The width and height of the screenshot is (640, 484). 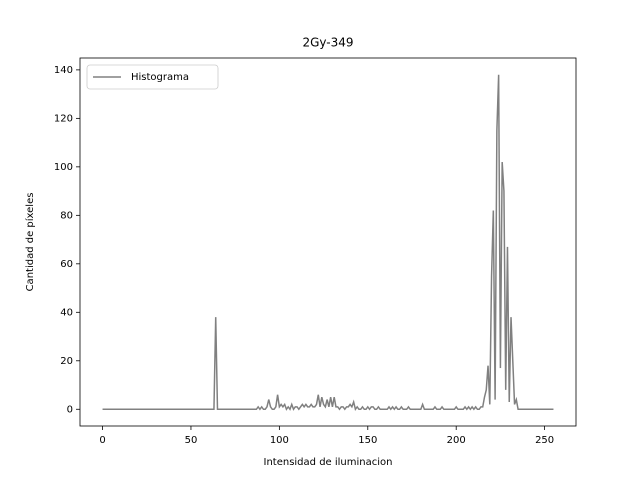 What do you see at coordinates (279, 440) in the screenshot?
I see `x-tick-label: 100` at bounding box center [279, 440].